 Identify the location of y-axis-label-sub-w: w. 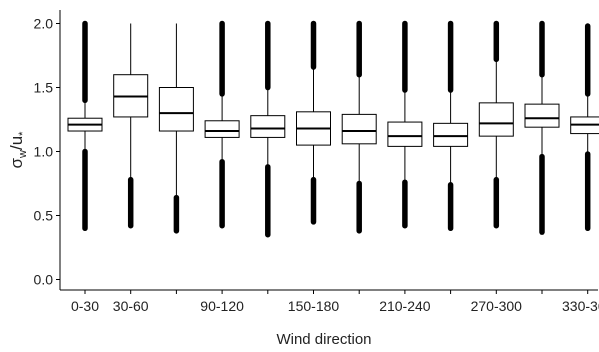
(23, 154).